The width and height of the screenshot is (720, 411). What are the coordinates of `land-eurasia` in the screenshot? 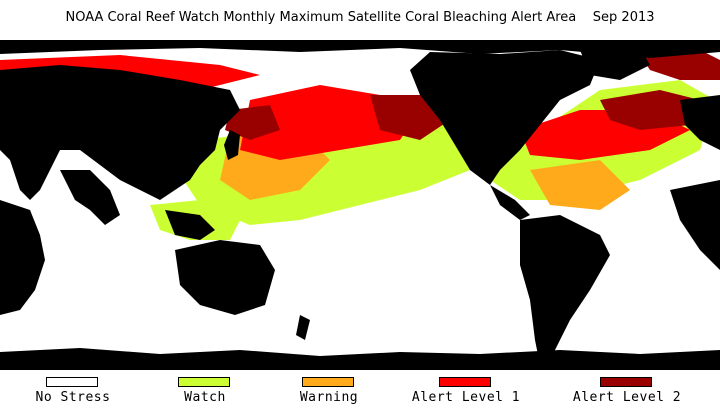 It's located at (120, 132).